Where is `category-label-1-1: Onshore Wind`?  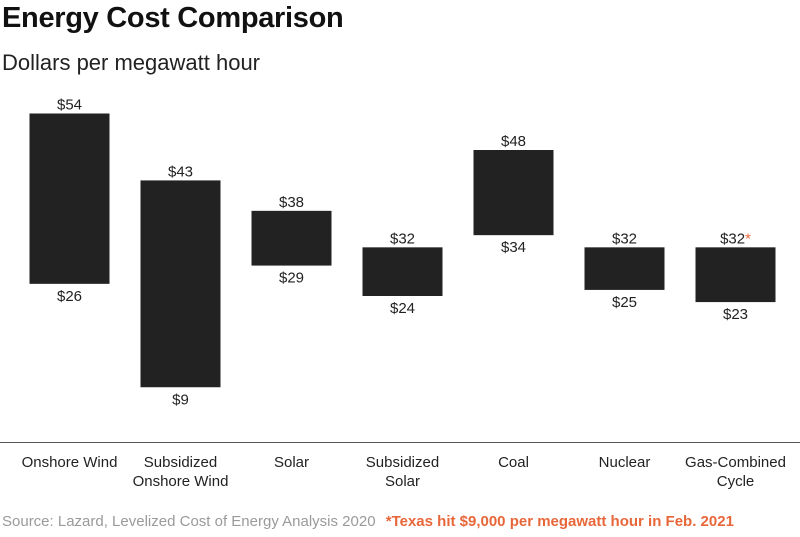 category-label-1-1: Onshore Wind is located at coordinates (181, 481).